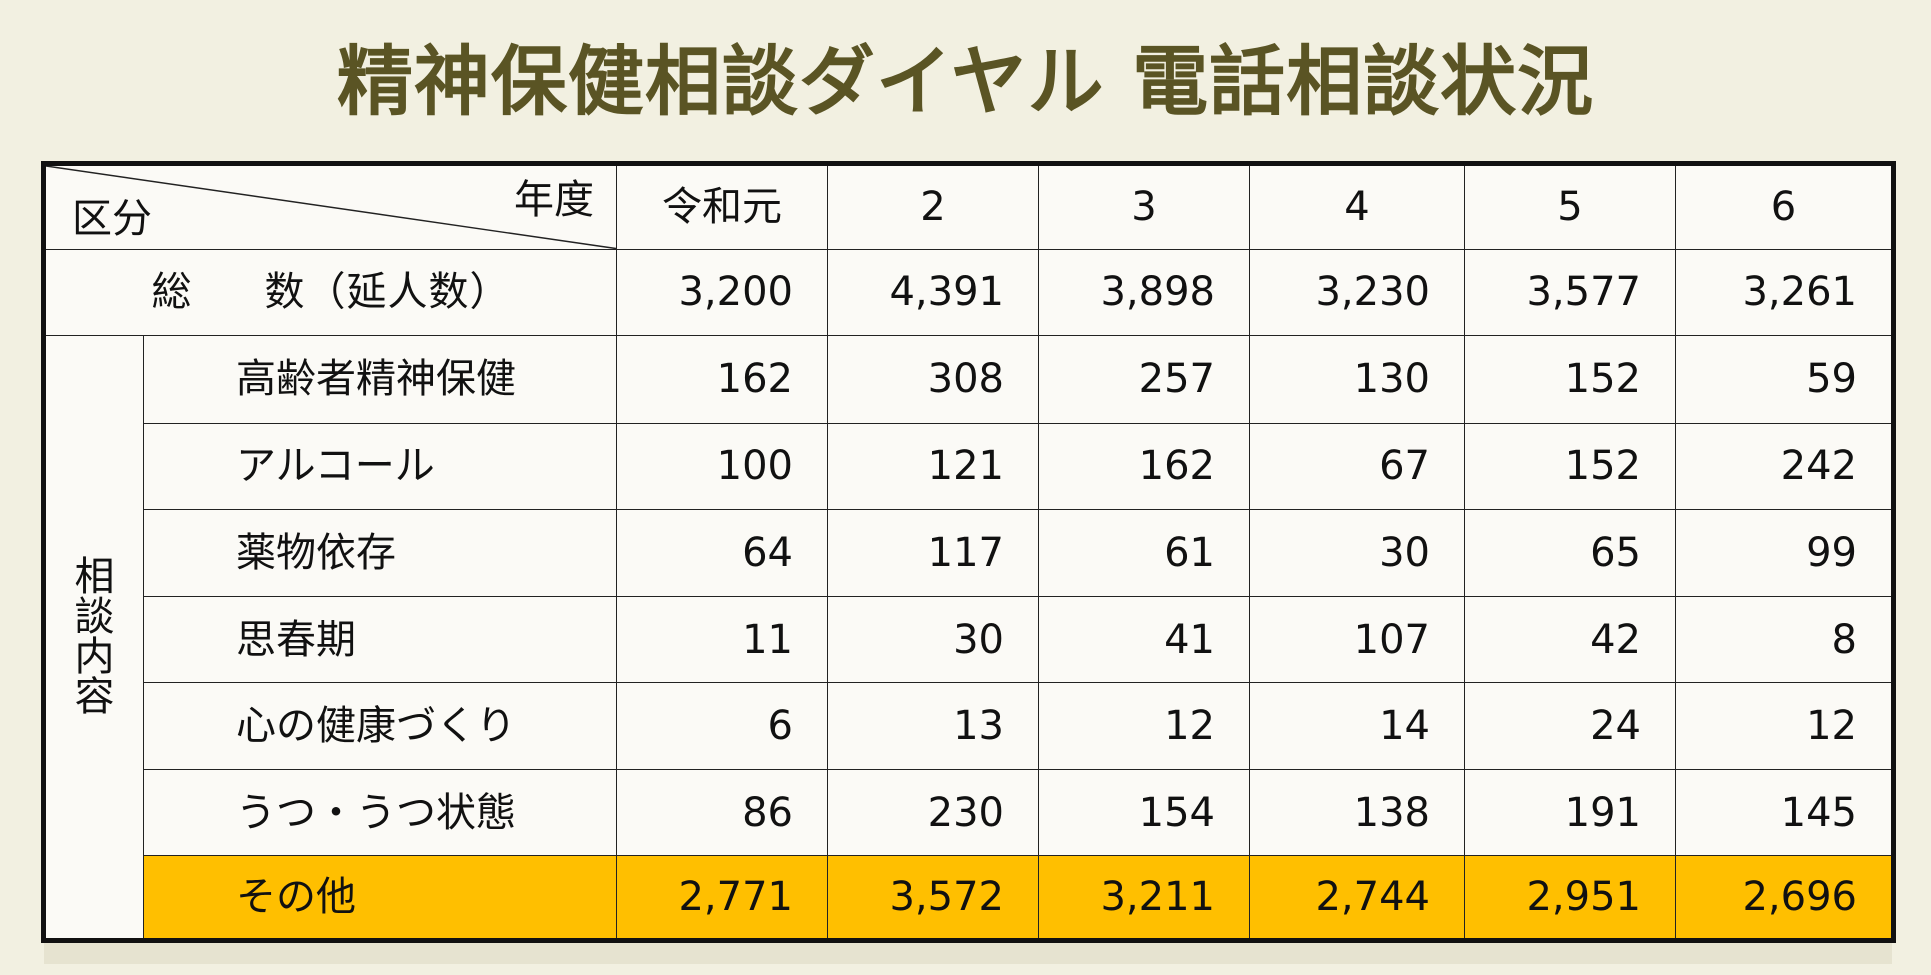 The height and width of the screenshot is (975, 1931). I want to click on table-row: うつ・うつ状態 86 230 154 138 191 145, so click(969, 812).